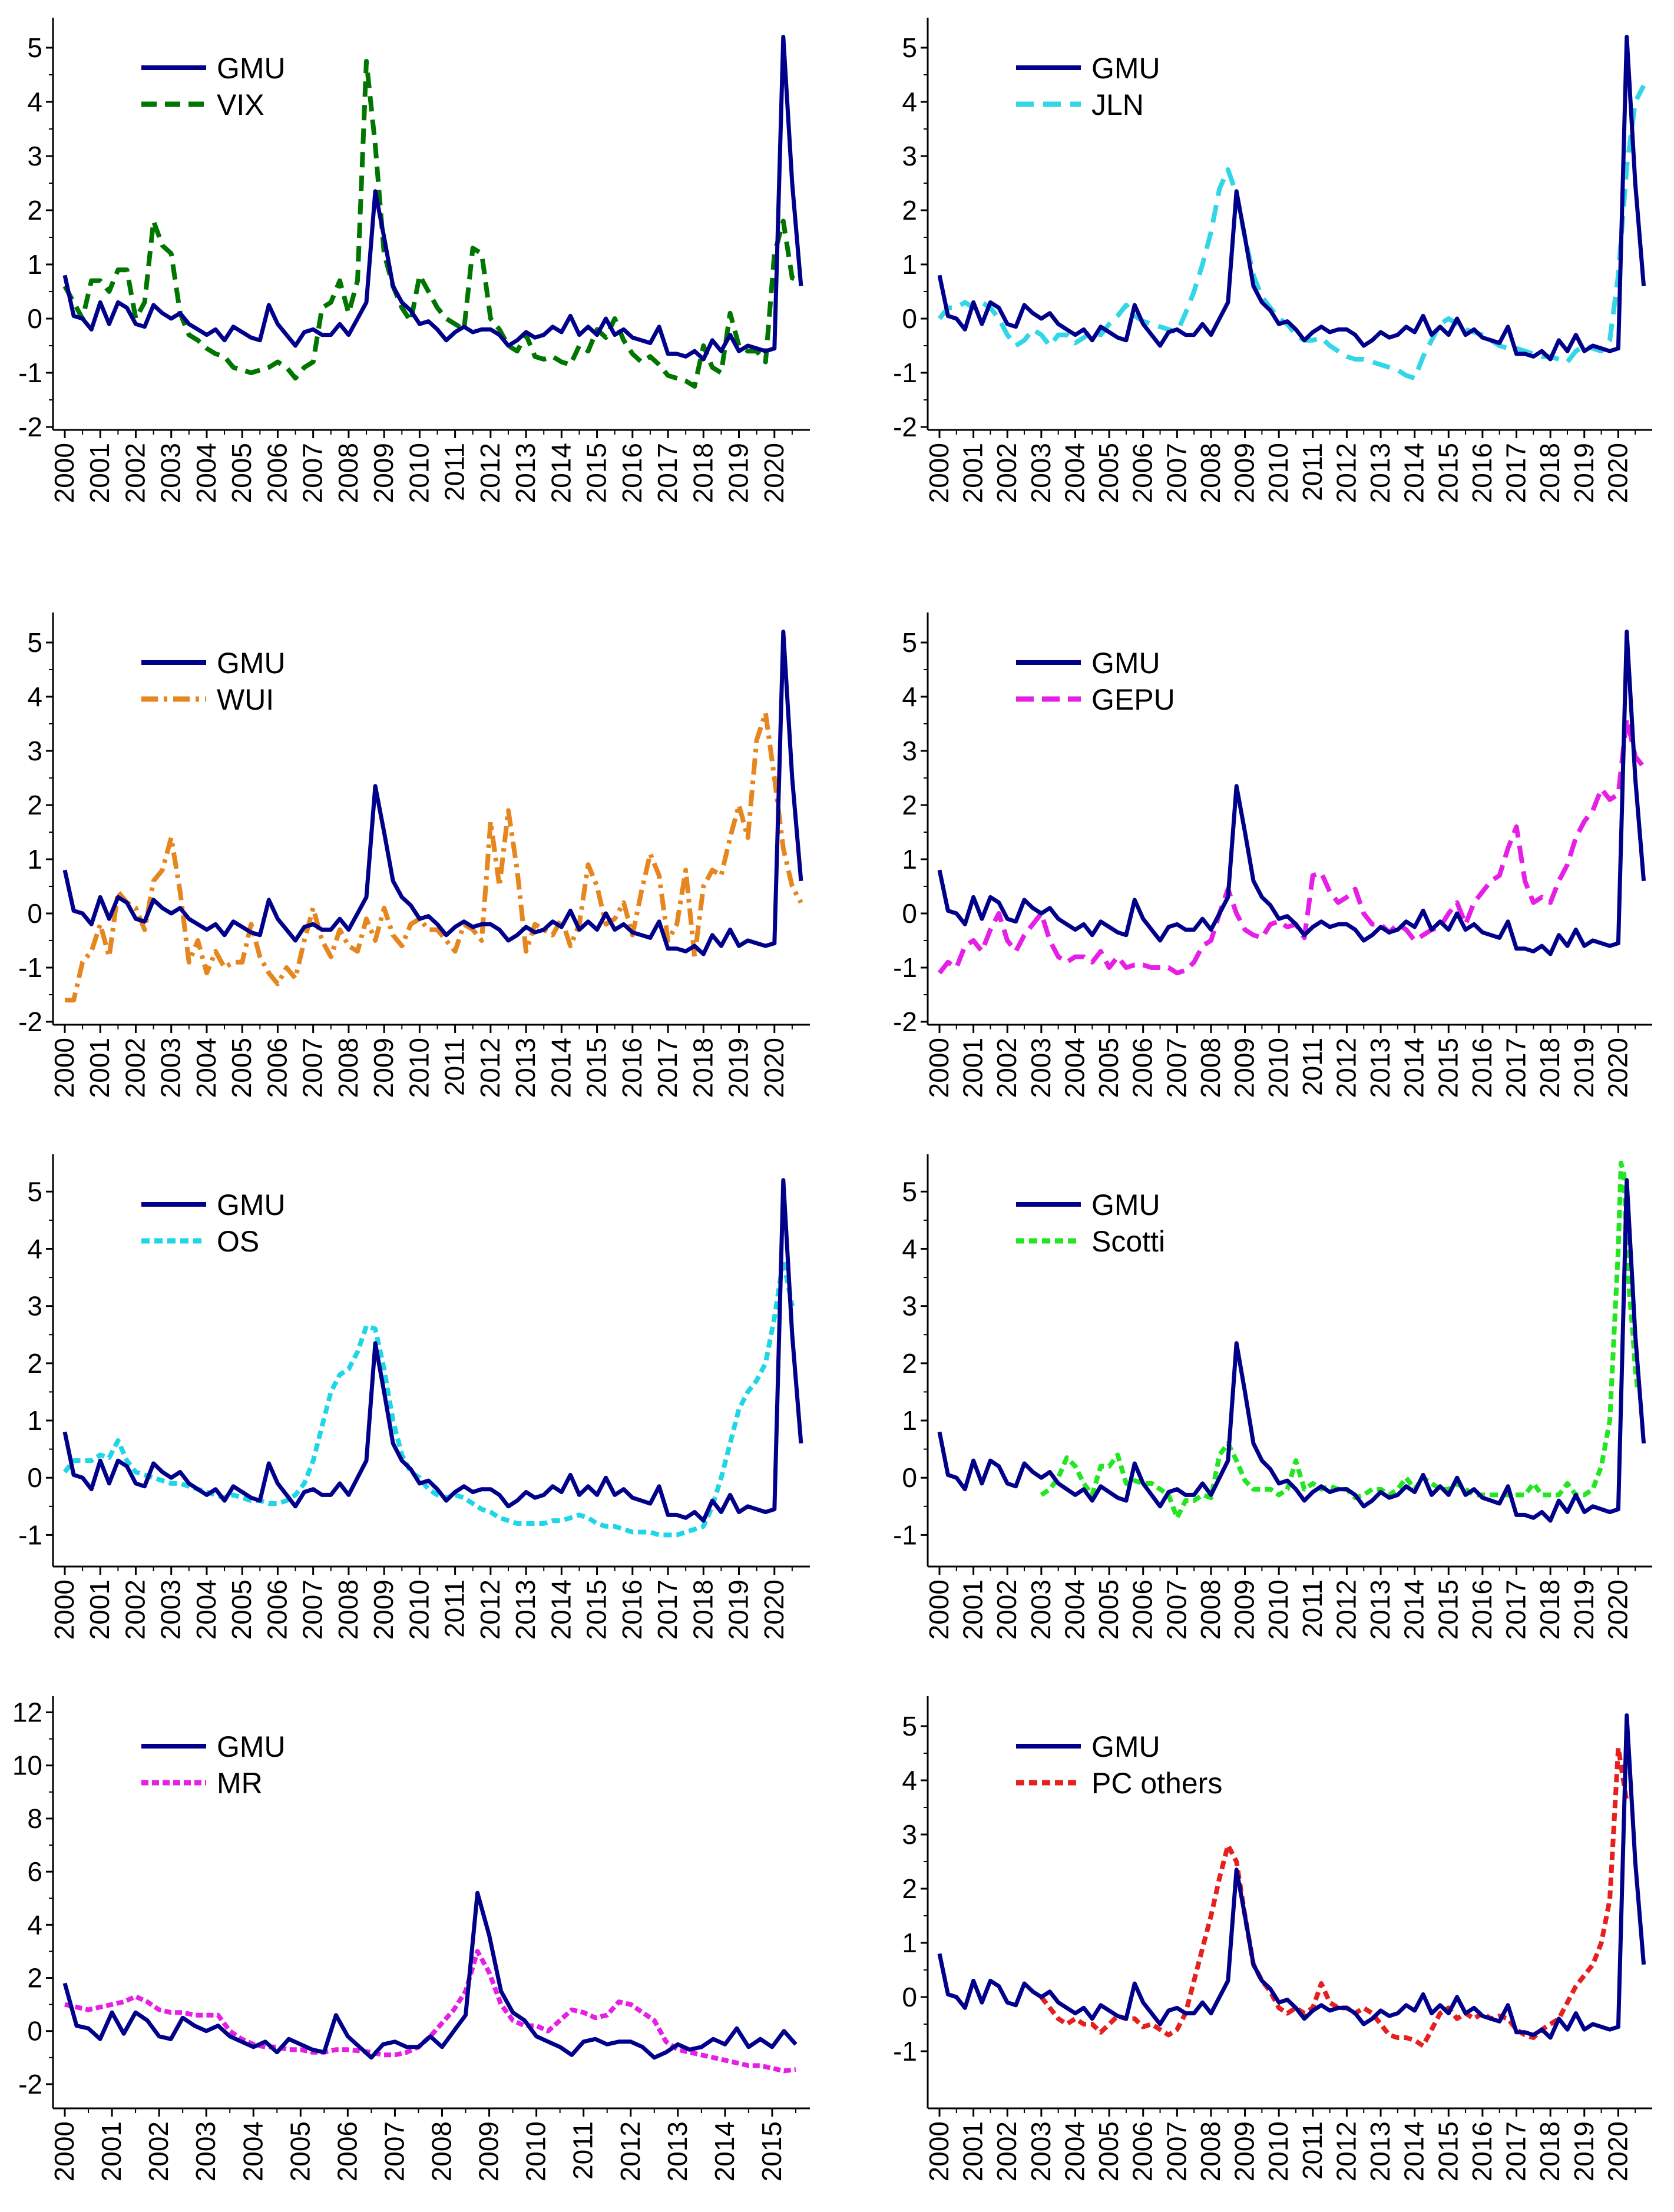  I want to click on y-tick-label: 1, so click(910, 1943).